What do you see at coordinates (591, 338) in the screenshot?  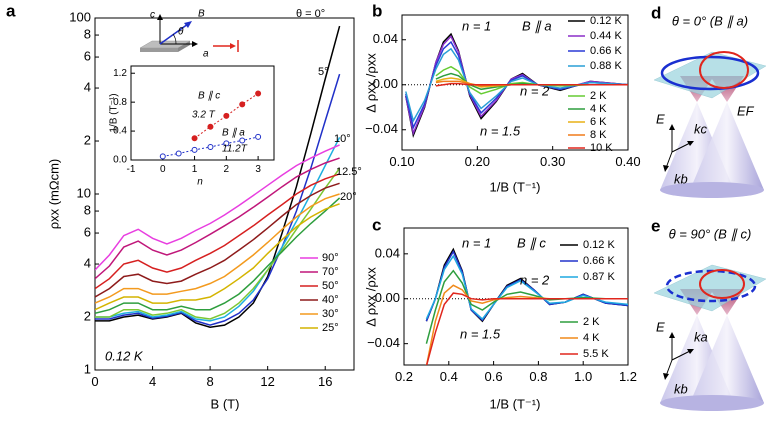 I see `legend-label: 4 K` at bounding box center [591, 338].